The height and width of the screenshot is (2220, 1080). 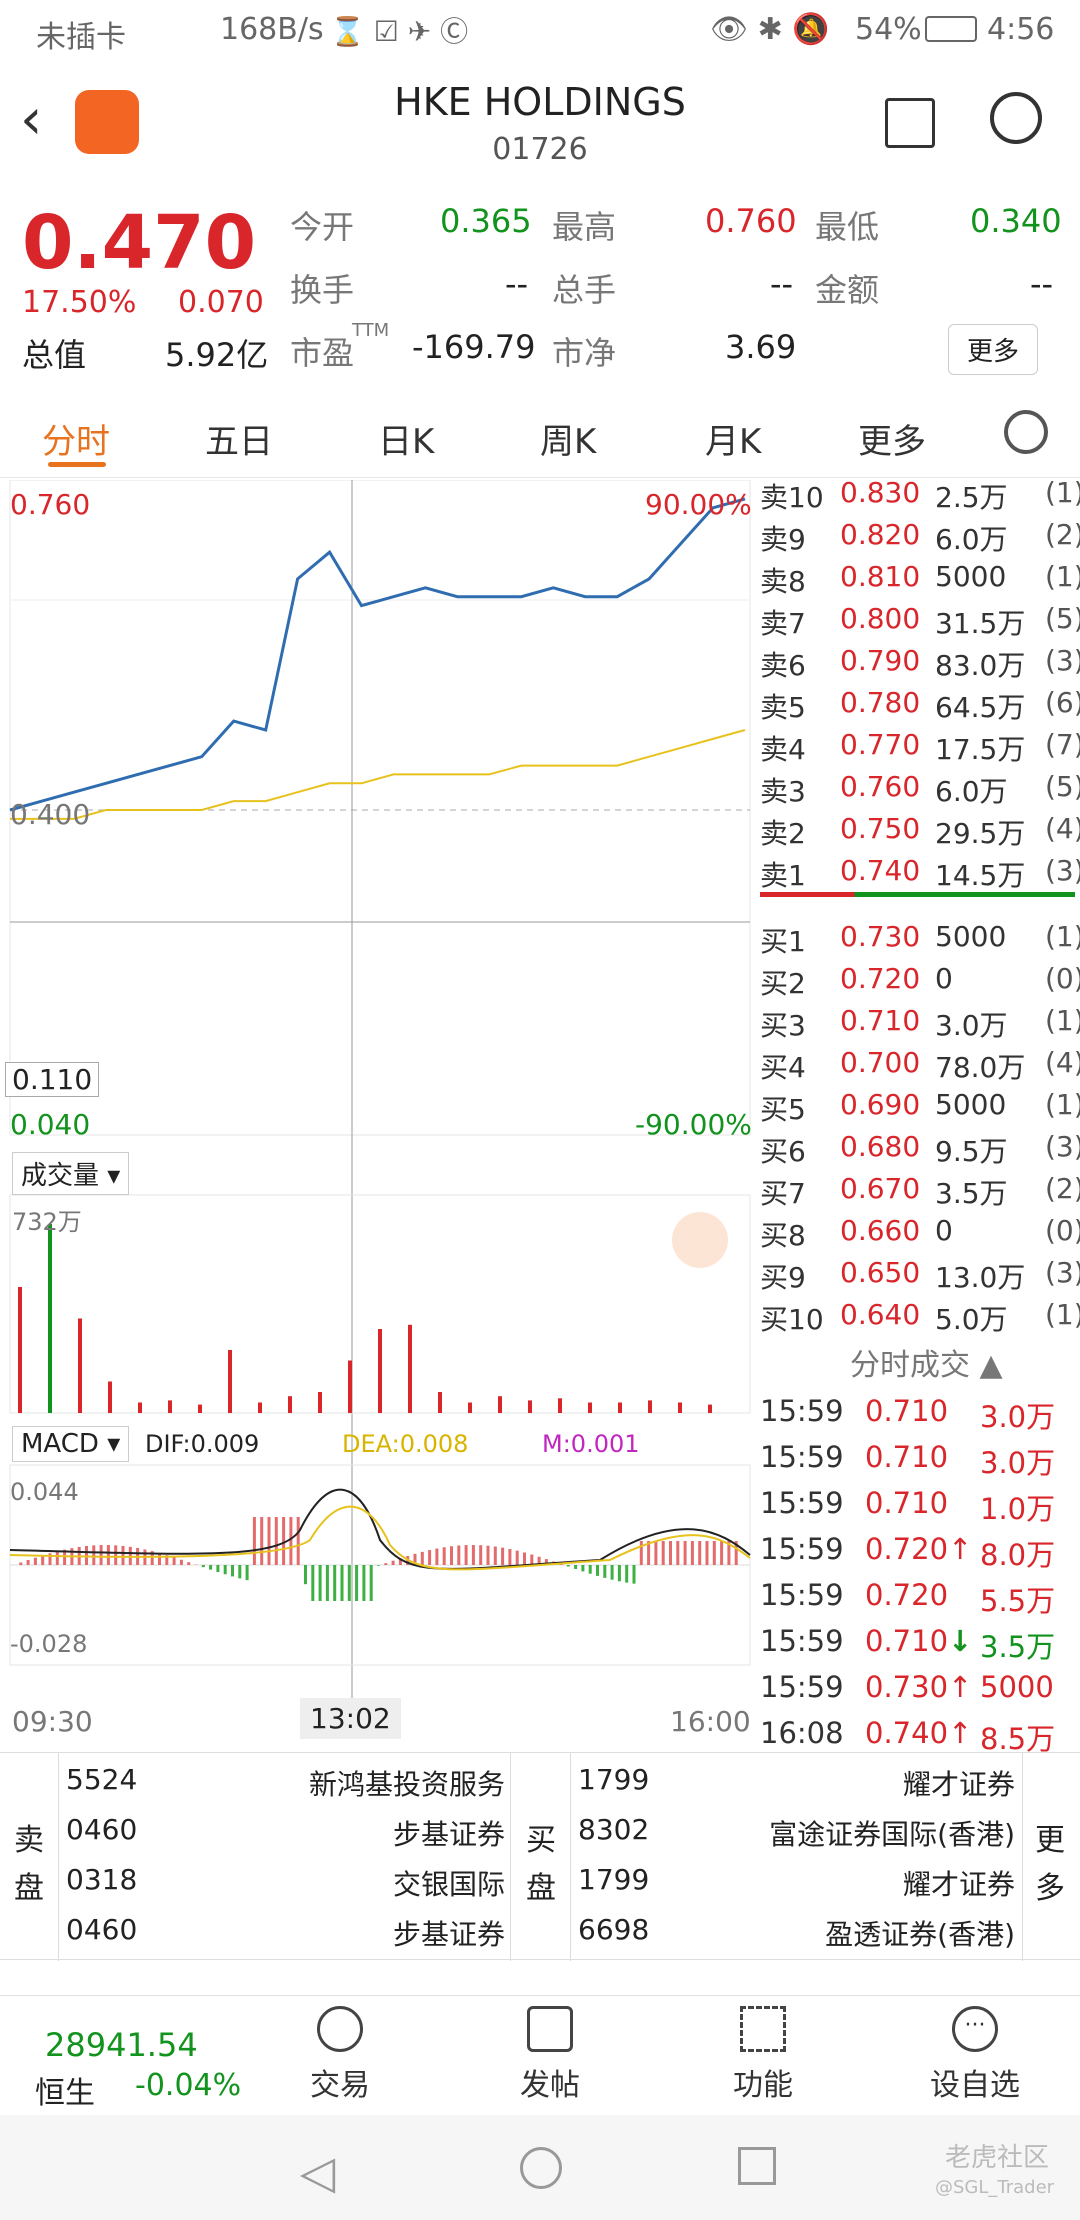 What do you see at coordinates (757, 2166) in the screenshot?
I see `system-recents-icon` at bounding box center [757, 2166].